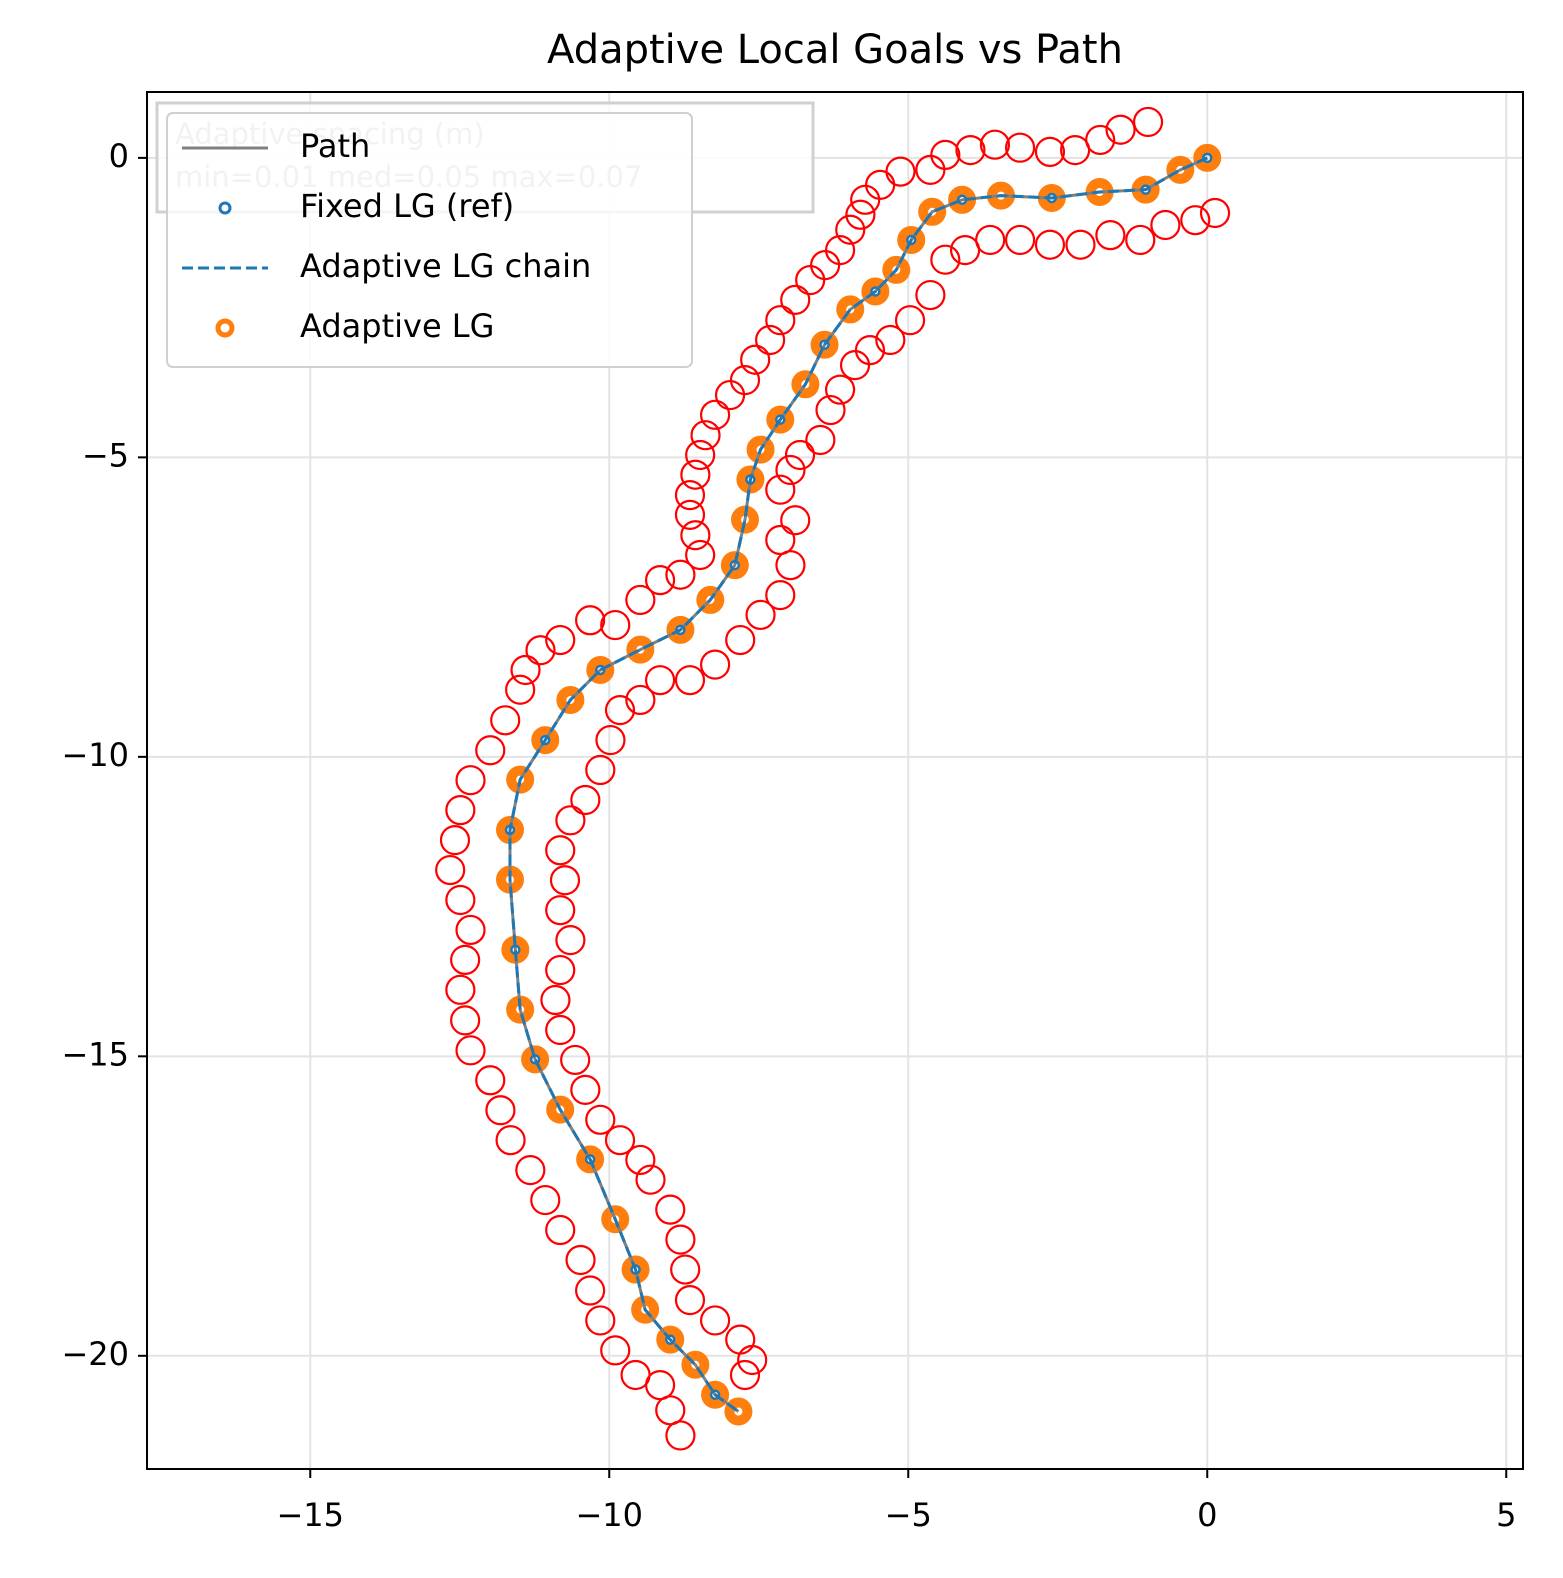 This screenshot has height=1578, width=1563. What do you see at coordinates (95, 755) in the screenshot?
I see `y-tick-label: −10` at bounding box center [95, 755].